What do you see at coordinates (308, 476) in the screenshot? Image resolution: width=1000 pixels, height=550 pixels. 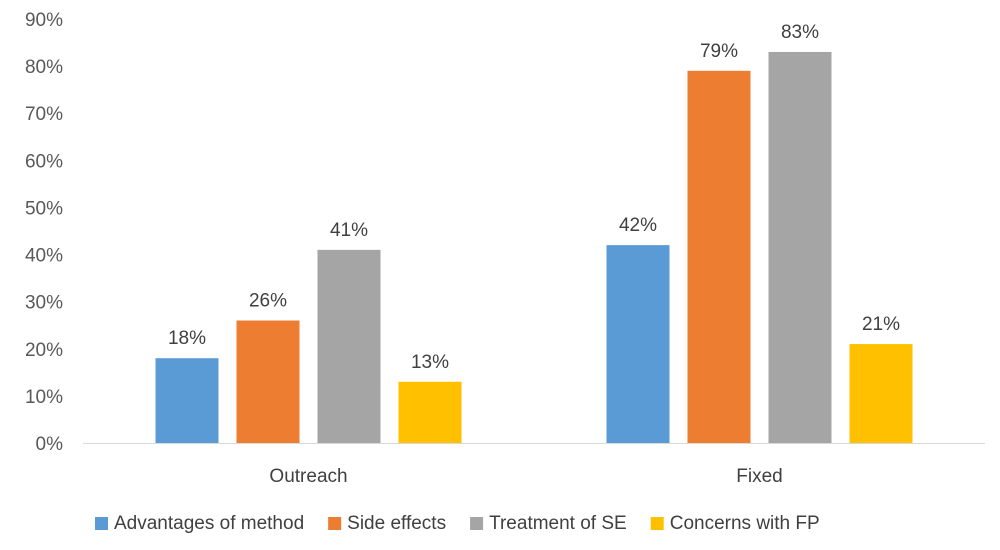 I see `x-category-label: Outreach` at bounding box center [308, 476].